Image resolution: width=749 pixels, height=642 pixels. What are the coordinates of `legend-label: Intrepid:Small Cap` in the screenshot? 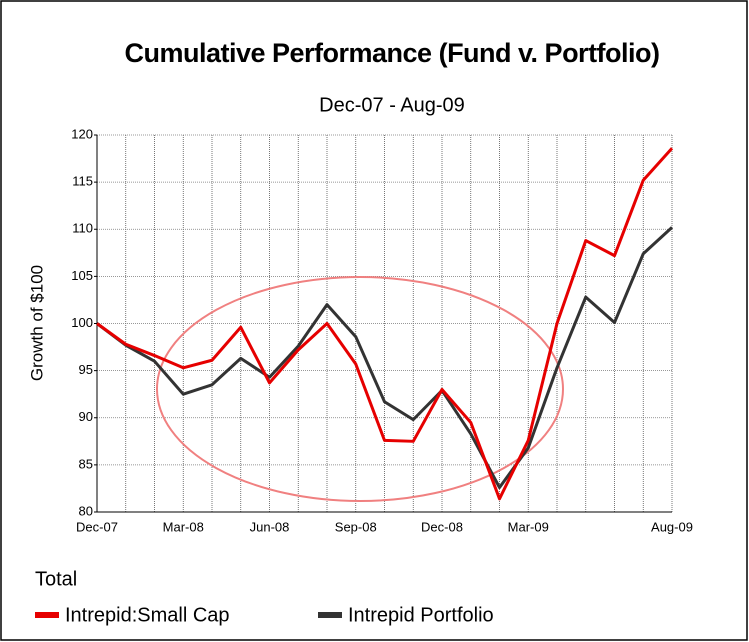 It's located at (147, 615).